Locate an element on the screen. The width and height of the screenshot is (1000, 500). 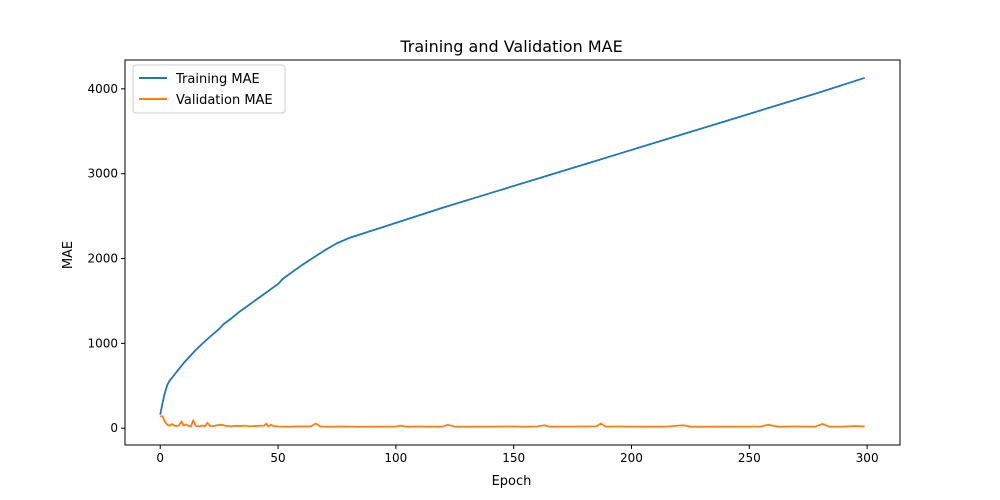
x-tick-label: 300 is located at coordinates (867, 458).